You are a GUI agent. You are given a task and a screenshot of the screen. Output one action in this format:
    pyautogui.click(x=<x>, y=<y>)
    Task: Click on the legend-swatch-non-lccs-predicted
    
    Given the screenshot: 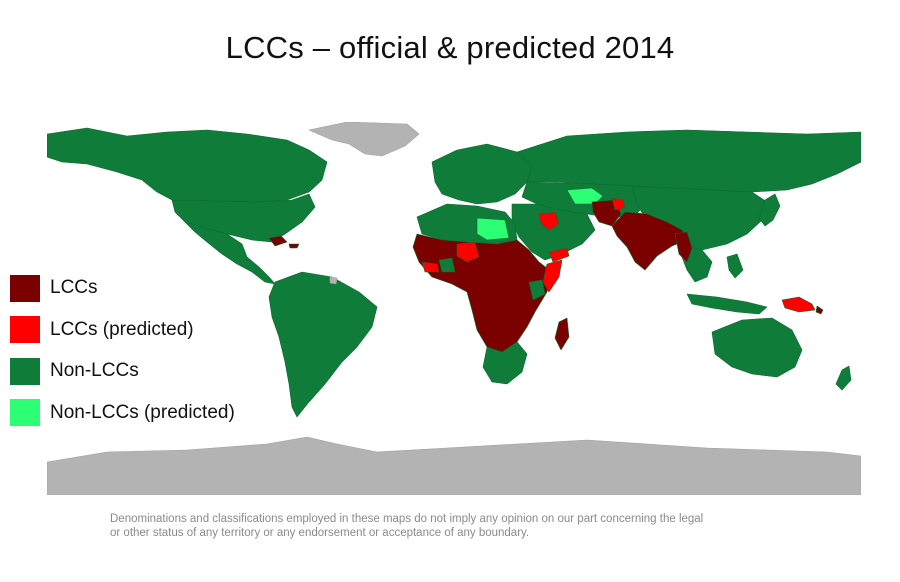 What is the action you would take?
    pyautogui.click(x=25, y=412)
    